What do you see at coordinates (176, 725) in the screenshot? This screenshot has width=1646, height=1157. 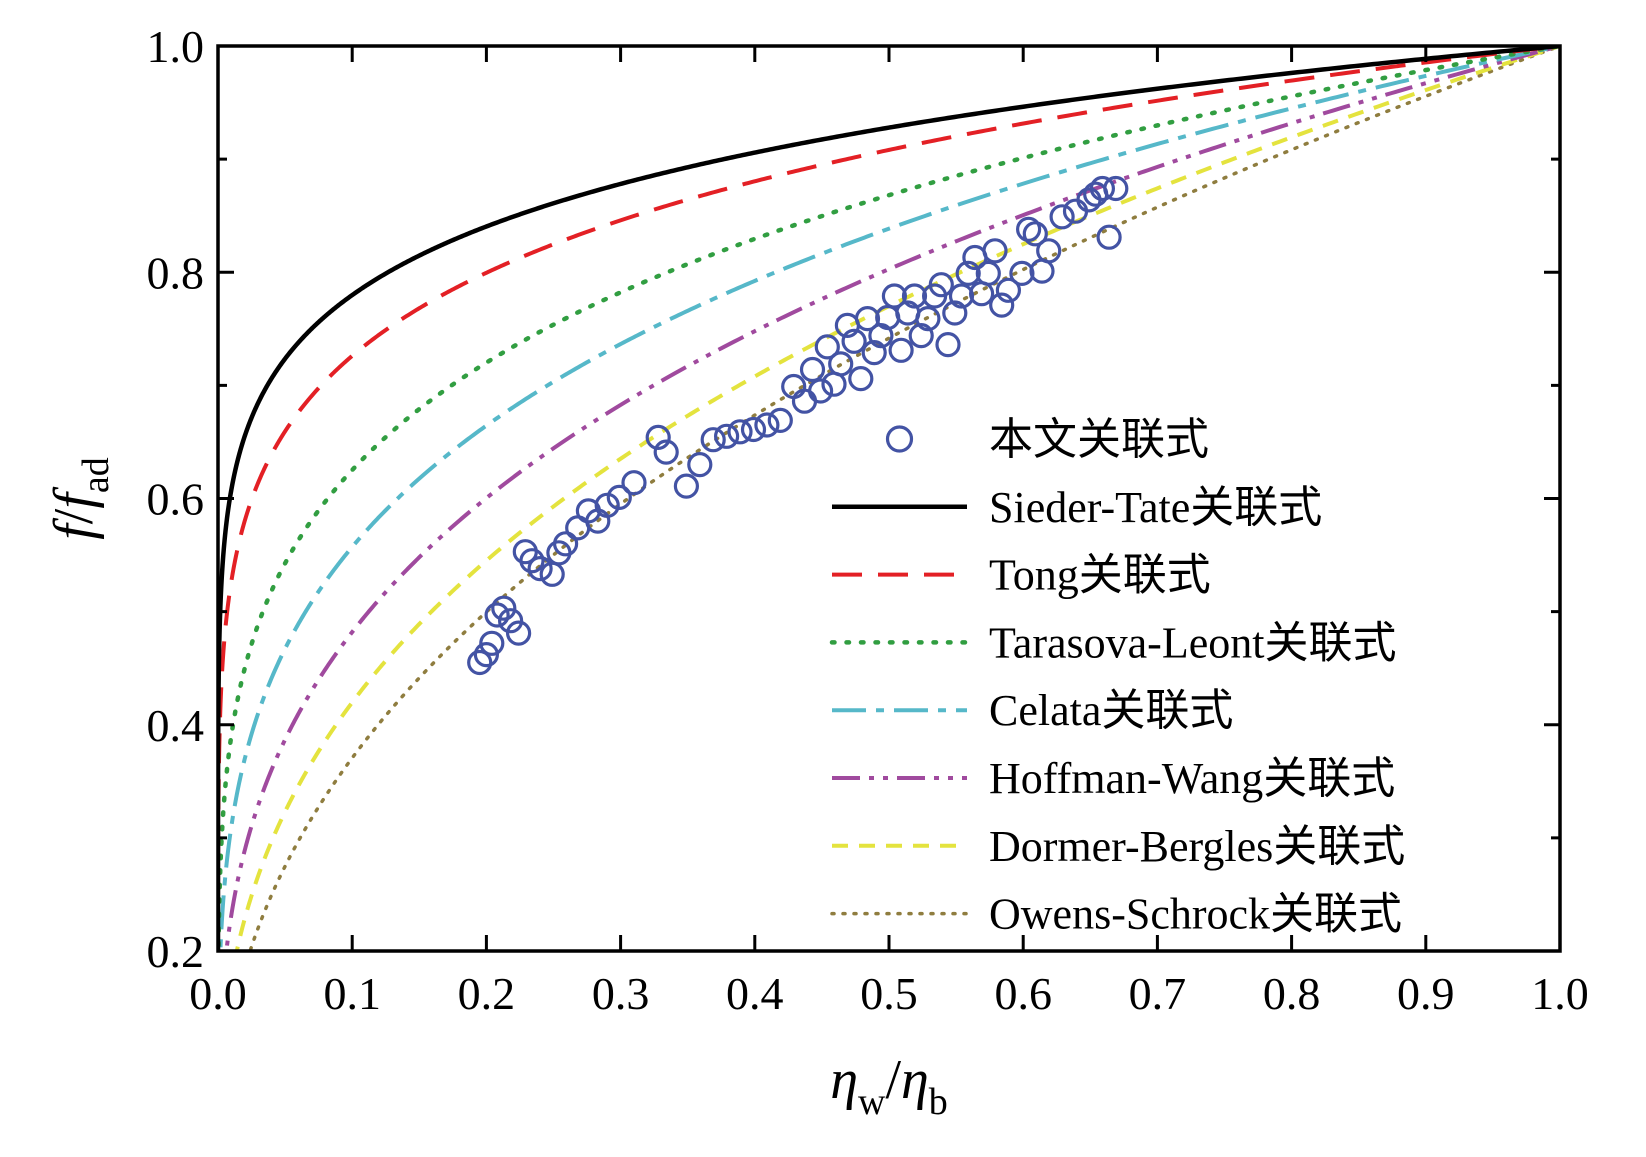 I see `y-tick-label: 0.4` at bounding box center [176, 725].